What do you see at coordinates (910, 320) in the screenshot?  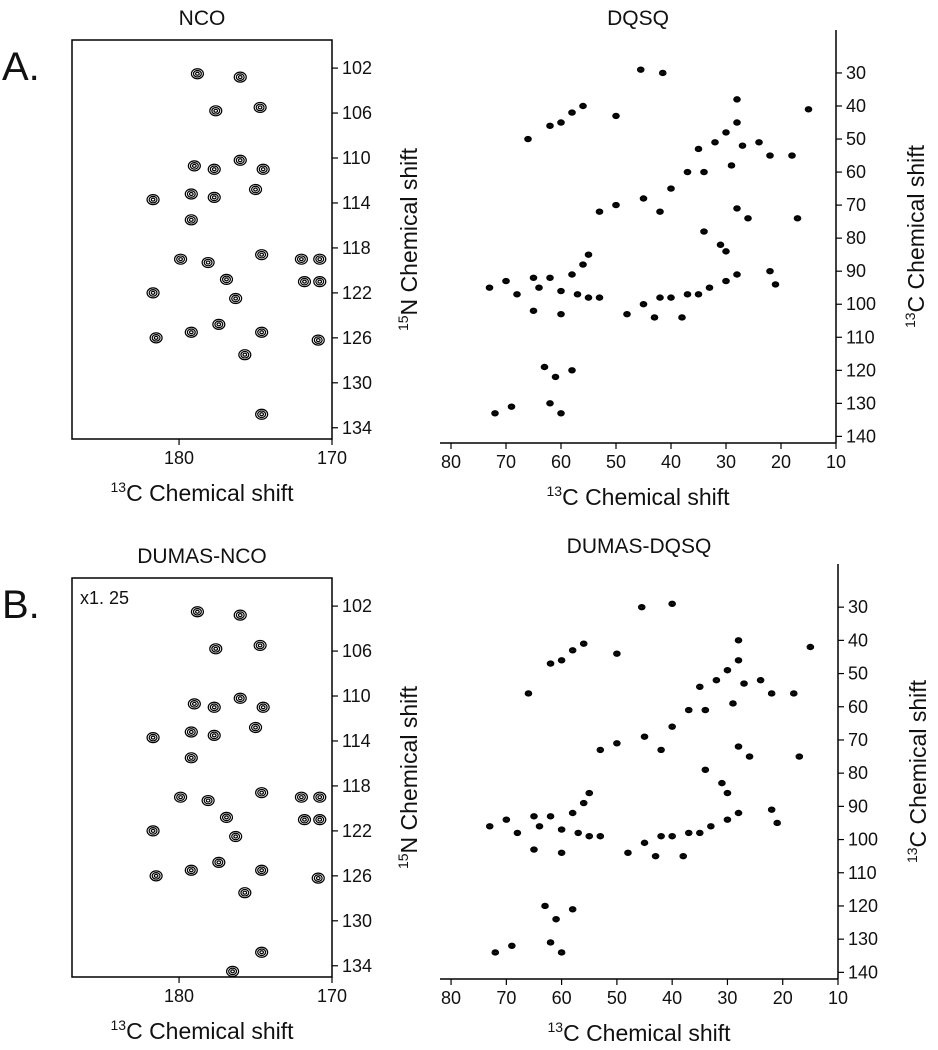 I see `y-label-isotope: 13` at bounding box center [910, 320].